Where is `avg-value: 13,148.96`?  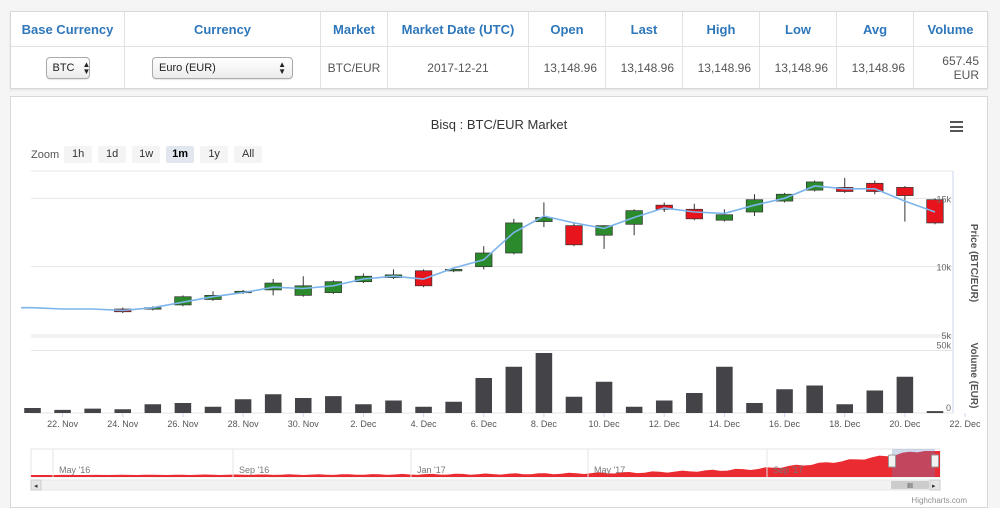
avg-value: 13,148.96 is located at coordinates (875, 67).